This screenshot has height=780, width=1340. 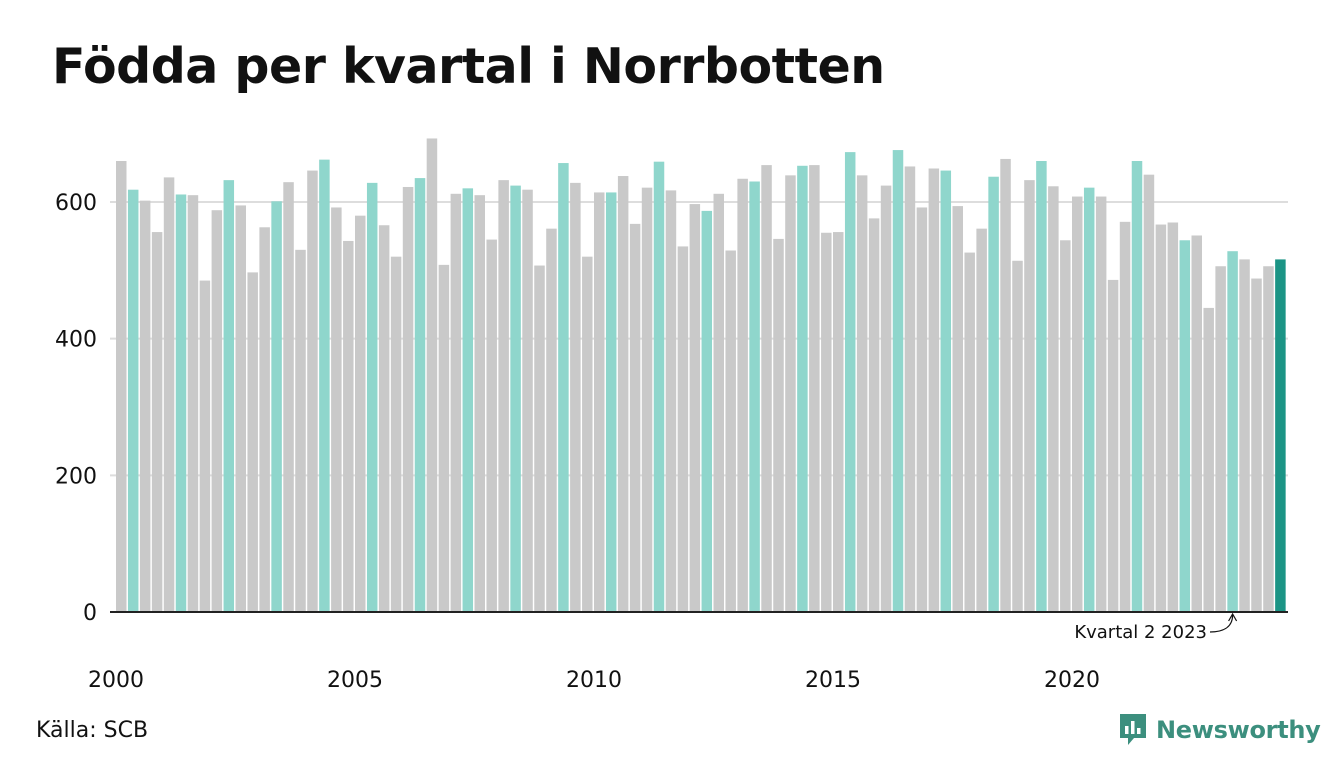 I want to click on x-tick-label: 2000, so click(x=116, y=680).